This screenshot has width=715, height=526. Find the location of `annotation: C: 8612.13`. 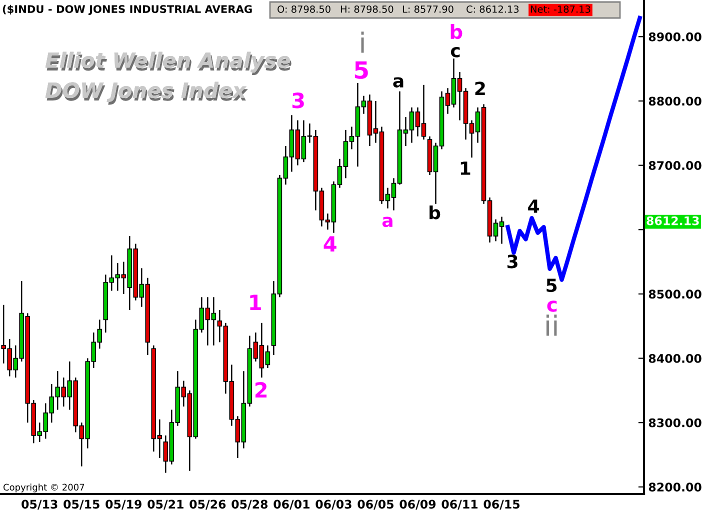

annotation: C: 8612.13 is located at coordinates (492, 9).